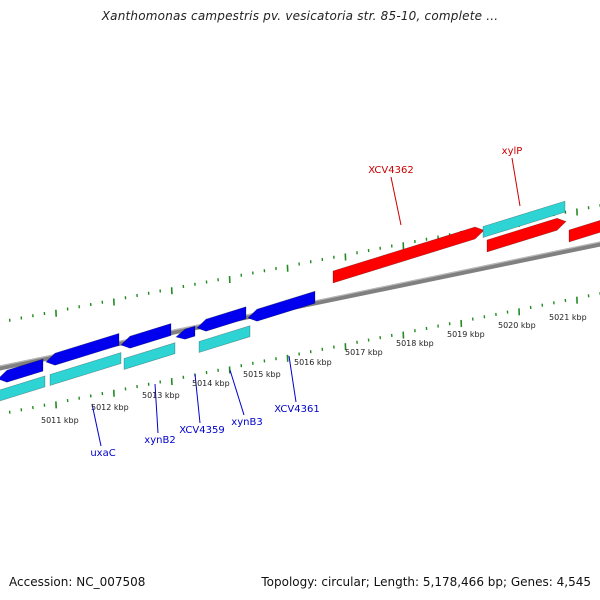 This screenshot has width=600, height=600. I want to click on reverse-gene-xcv4359, so click(146, 336).